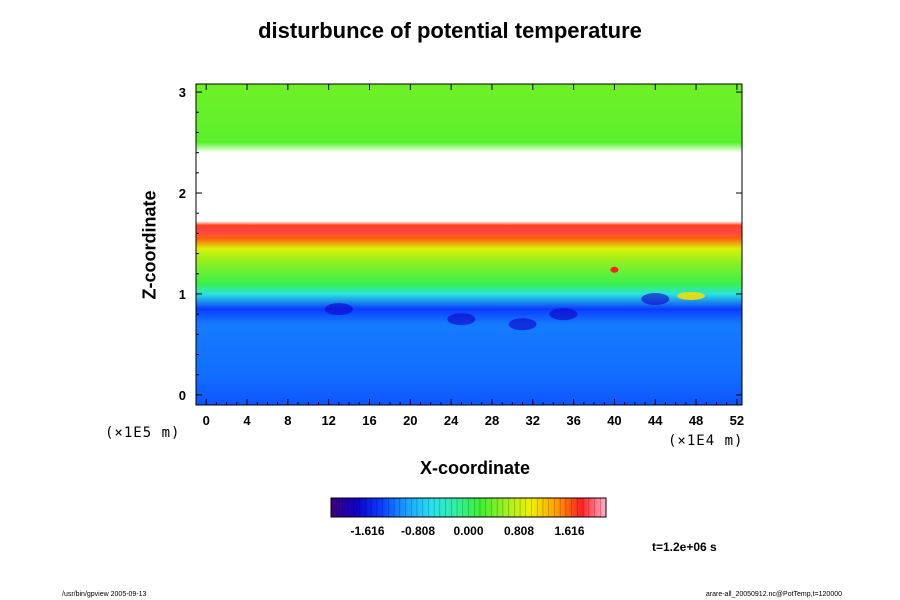 This screenshot has width=900, height=600. I want to click on colorbar-tick-label: 0.000, so click(468, 531).